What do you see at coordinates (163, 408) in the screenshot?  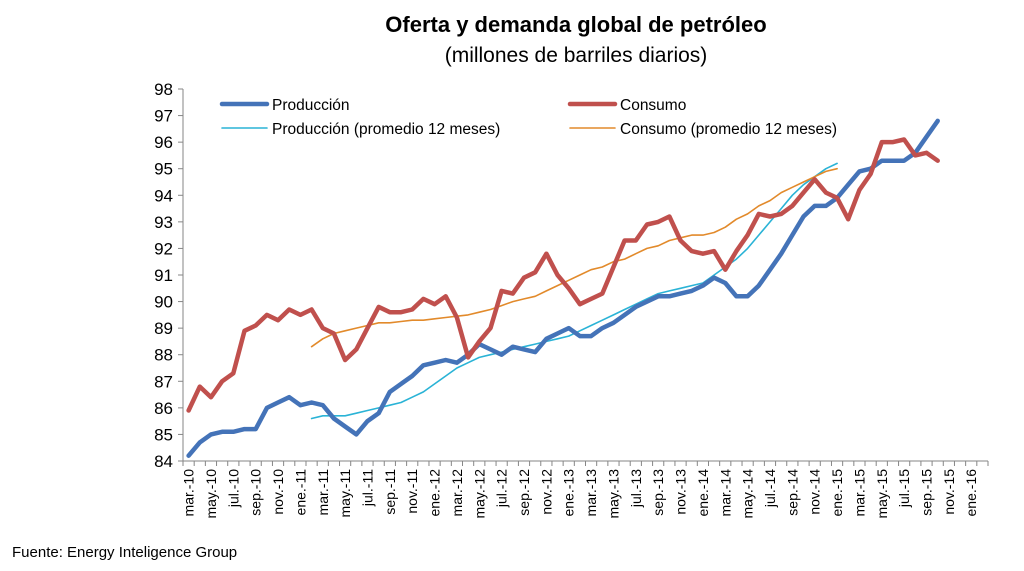 I see `y-tick-label: 86` at bounding box center [163, 408].